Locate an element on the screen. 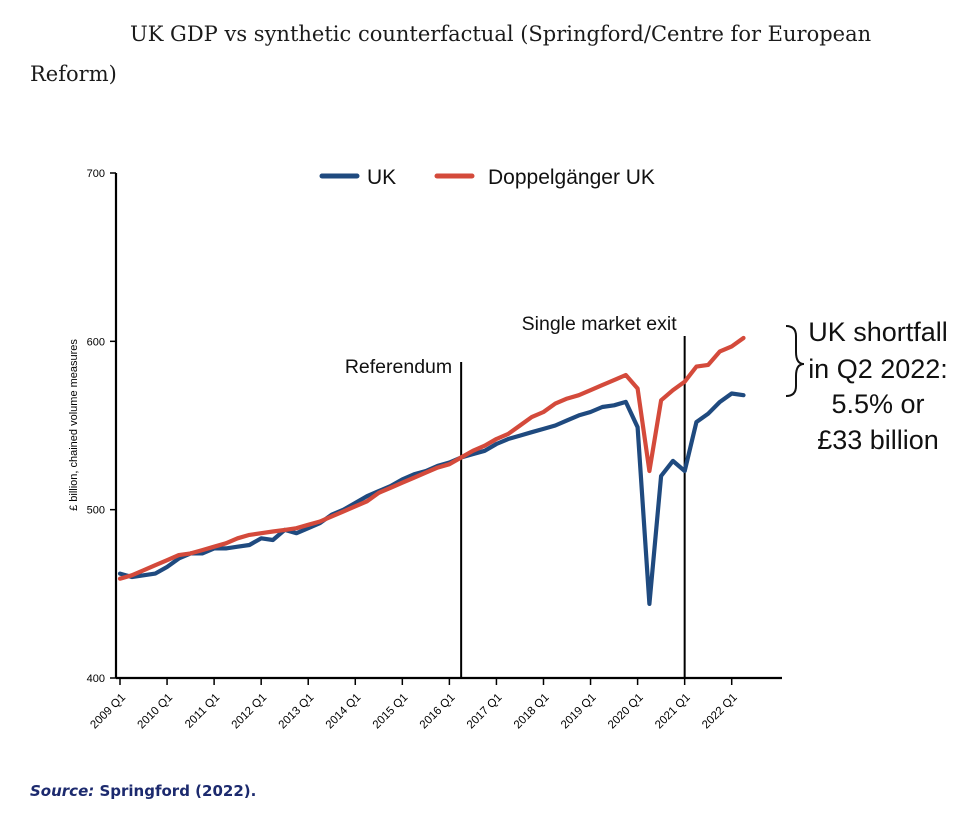  x-tick-label: 2012 Q1 is located at coordinates (250, 712).